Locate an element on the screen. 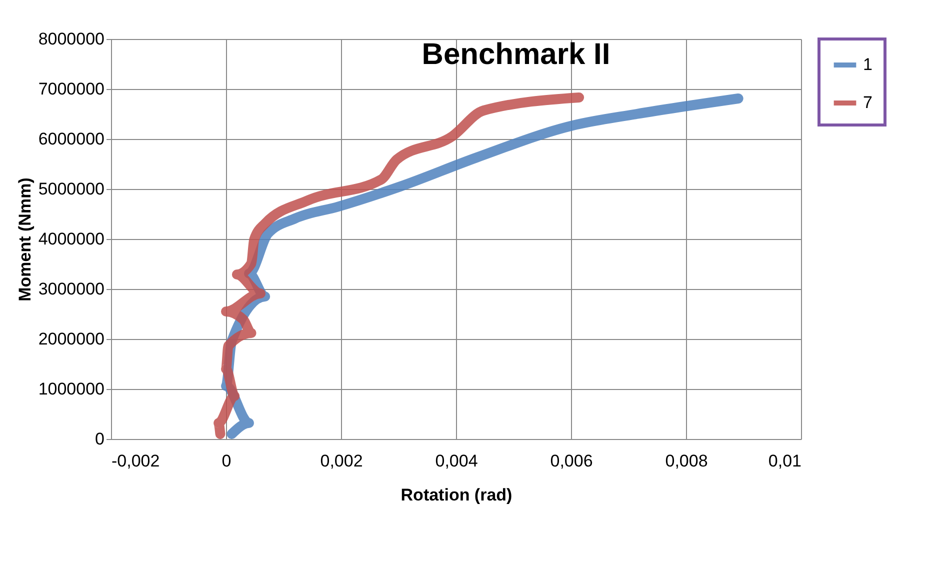 The image size is (952, 580). y-tick-label: 4000000 is located at coordinates (71, 239).